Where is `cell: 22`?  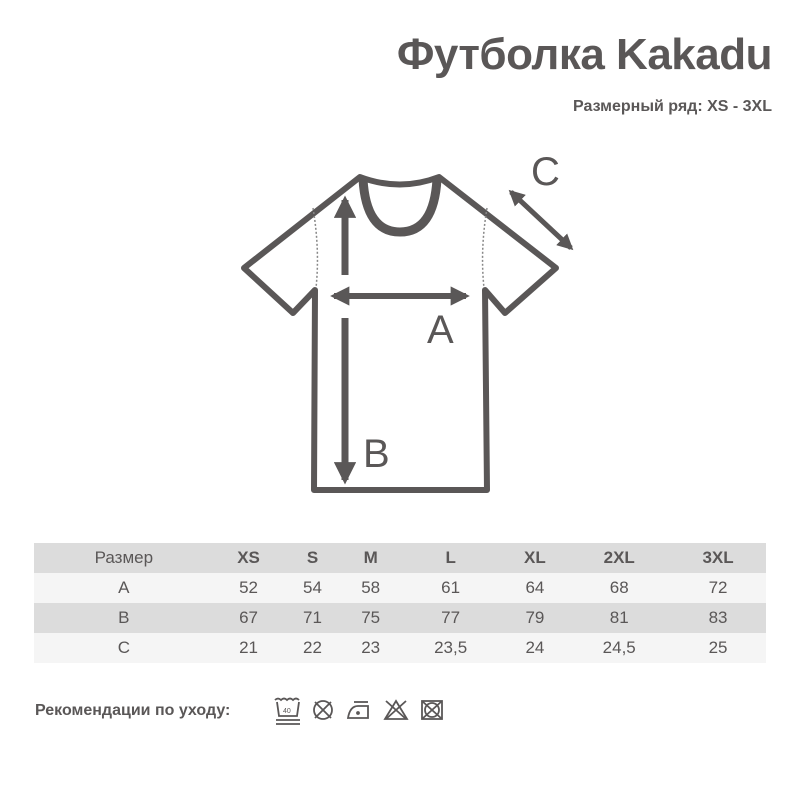 cell: 22 is located at coordinates (312, 647).